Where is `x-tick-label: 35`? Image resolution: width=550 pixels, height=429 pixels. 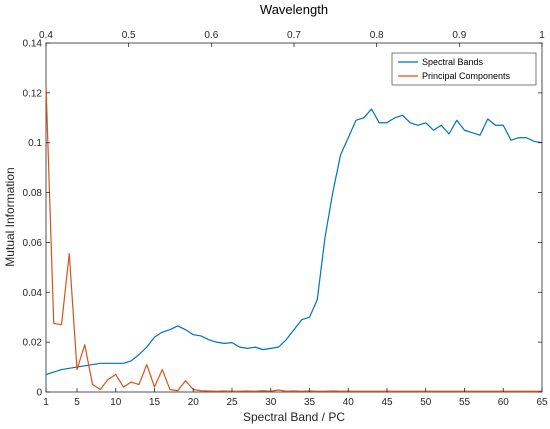
x-tick-label: 35 is located at coordinates (310, 402).